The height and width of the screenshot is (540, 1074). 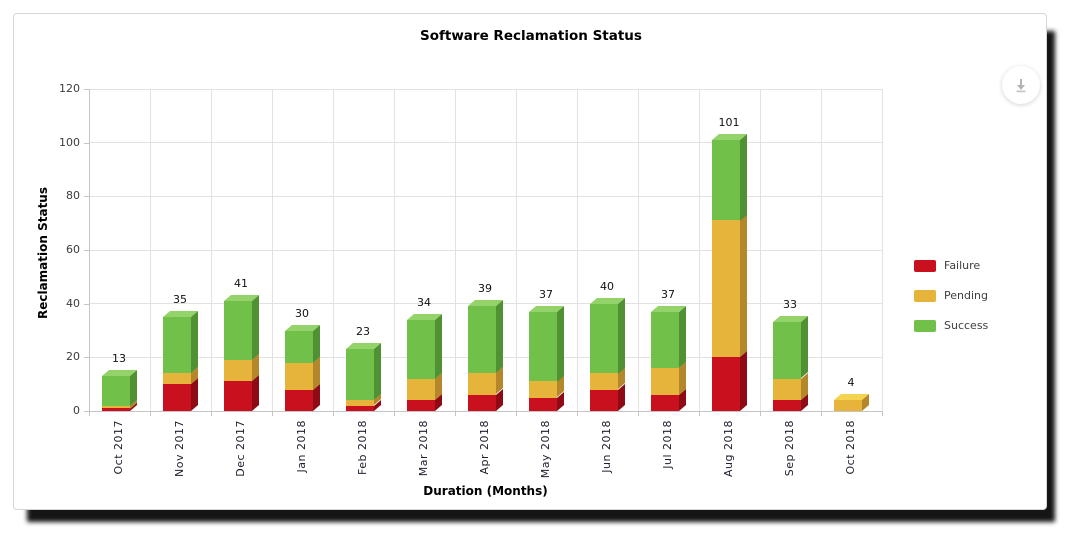 I want to click on download-button, so click(x=1021, y=85).